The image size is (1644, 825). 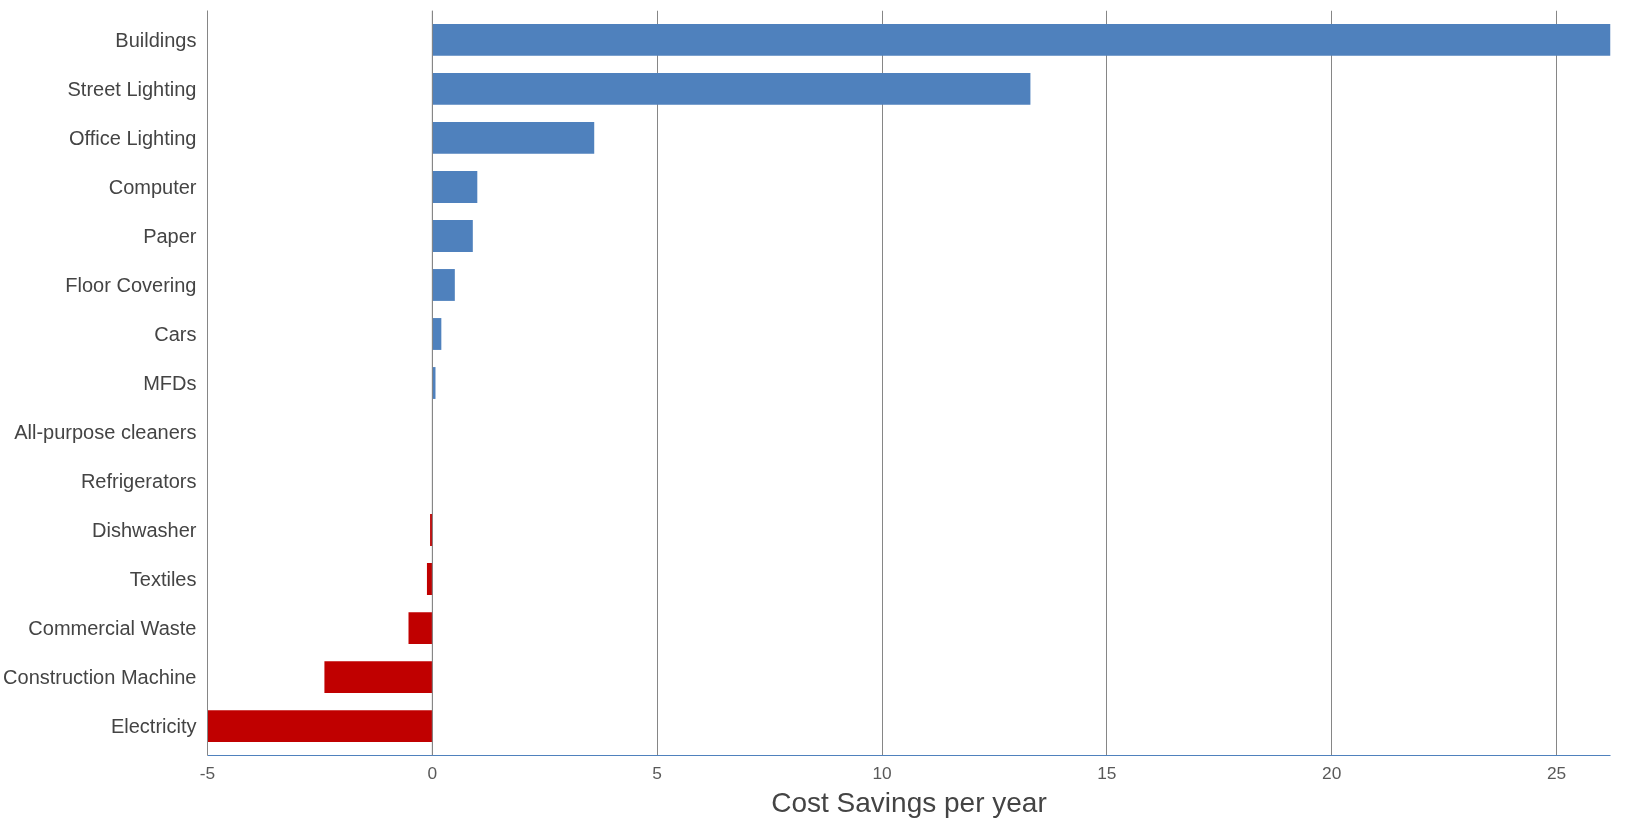 I want to click on y-tick-label: Computer, so click(x=152, y=186).